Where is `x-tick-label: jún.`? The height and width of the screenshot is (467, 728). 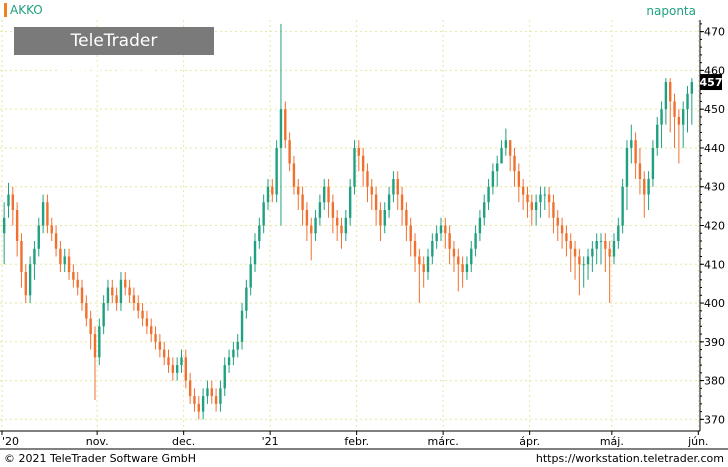 x-tick-label: jún. is located at coordinates (698, 441).